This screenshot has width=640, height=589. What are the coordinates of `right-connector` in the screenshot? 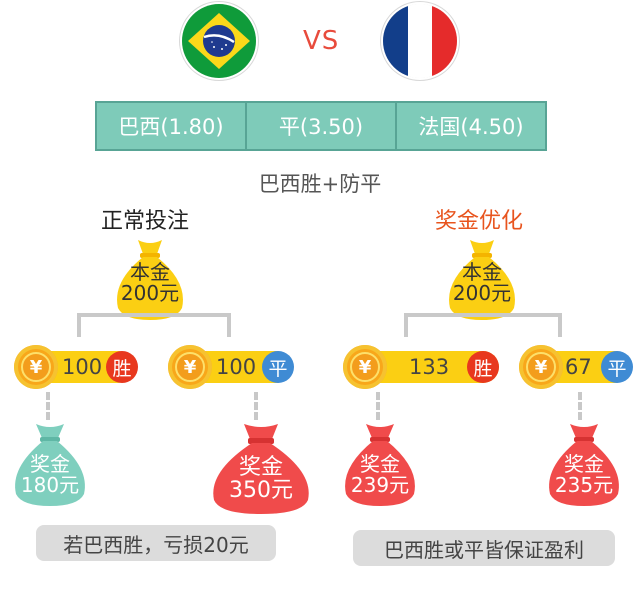 It's located at (483, 315).